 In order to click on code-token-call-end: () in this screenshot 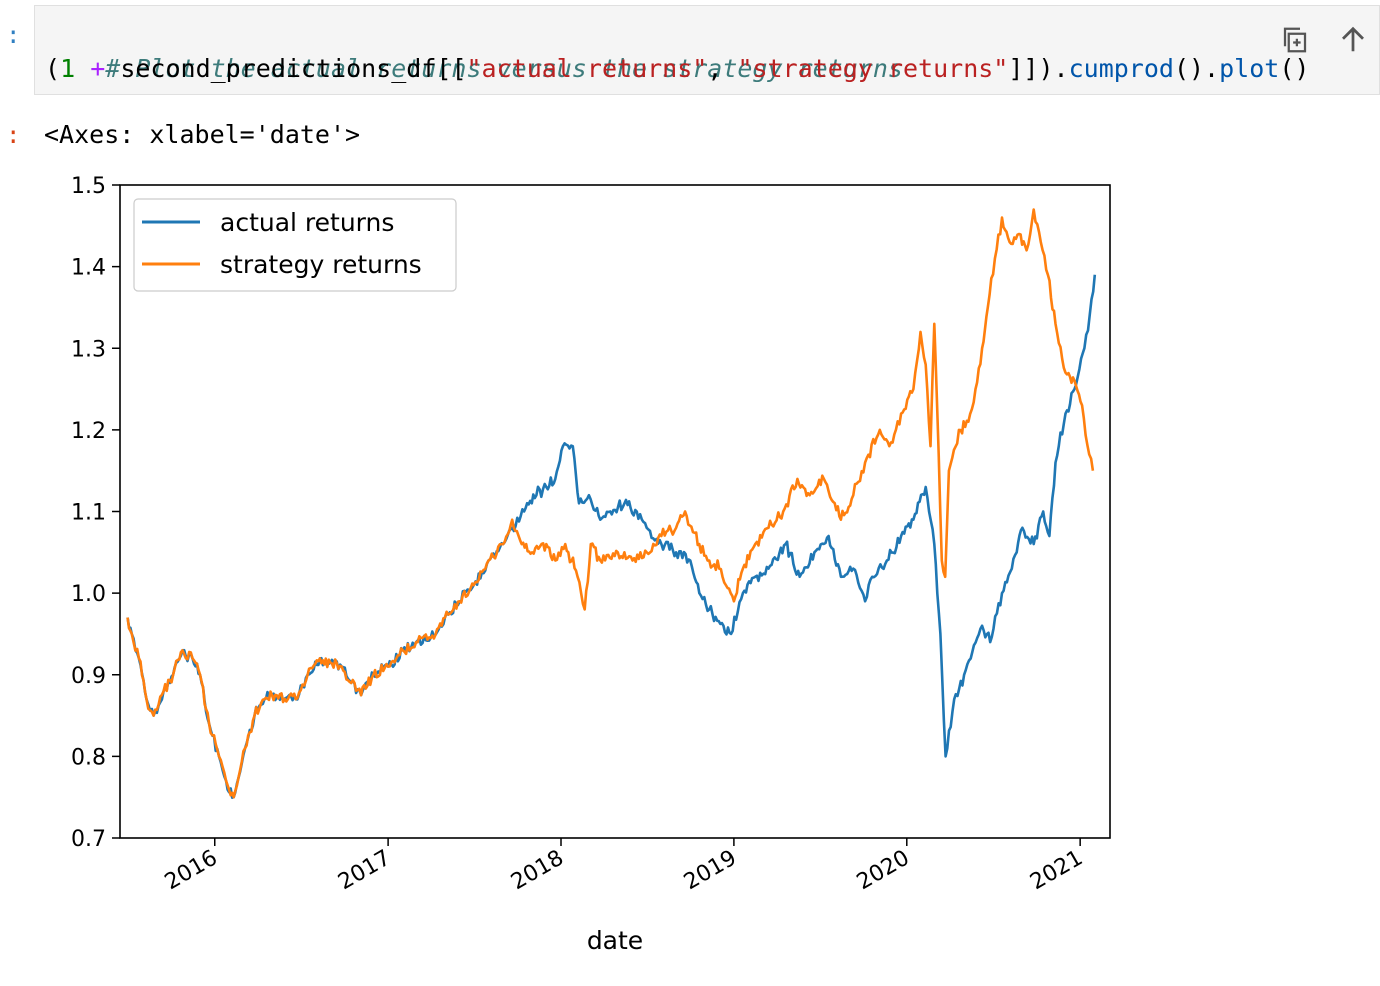, I will do `click(1294, 68)`.